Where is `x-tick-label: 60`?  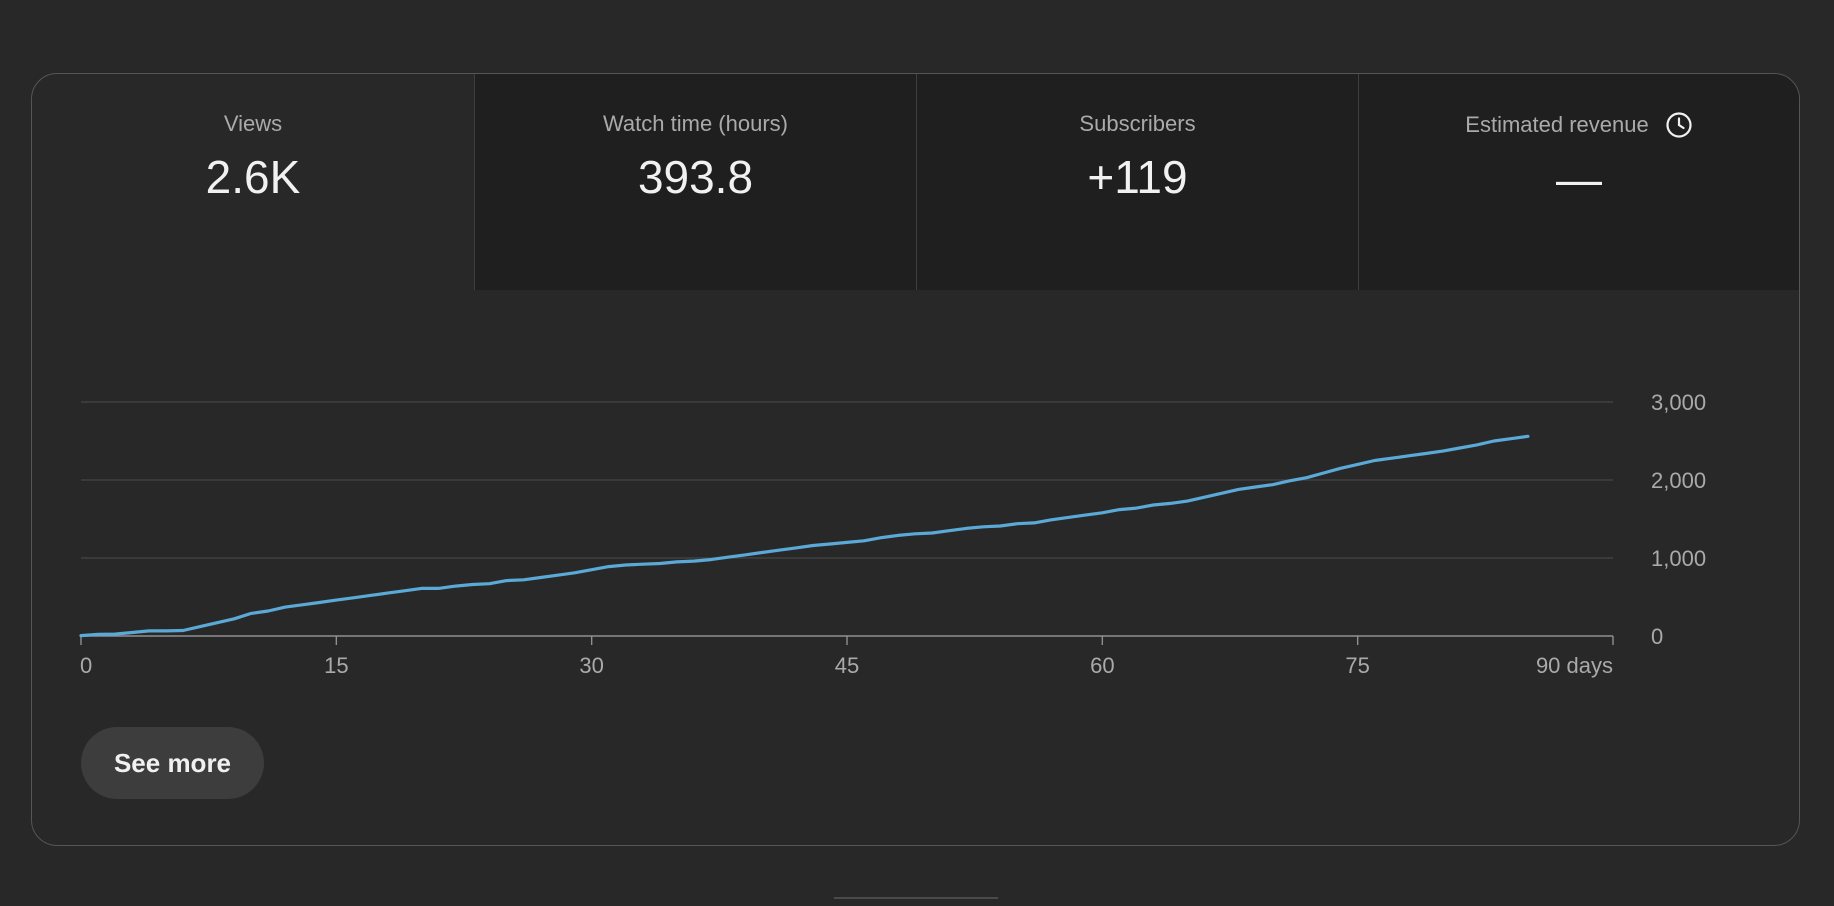 x-tick-label: 60 is located at coordinates (1102, 665).